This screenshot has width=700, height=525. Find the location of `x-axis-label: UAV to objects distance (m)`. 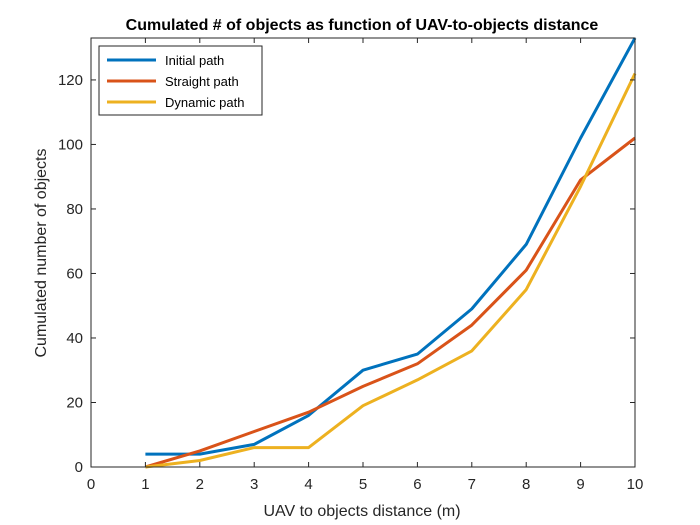

x-axis-label: UAV to objects distance (m) is located at coordinates (361, 511).